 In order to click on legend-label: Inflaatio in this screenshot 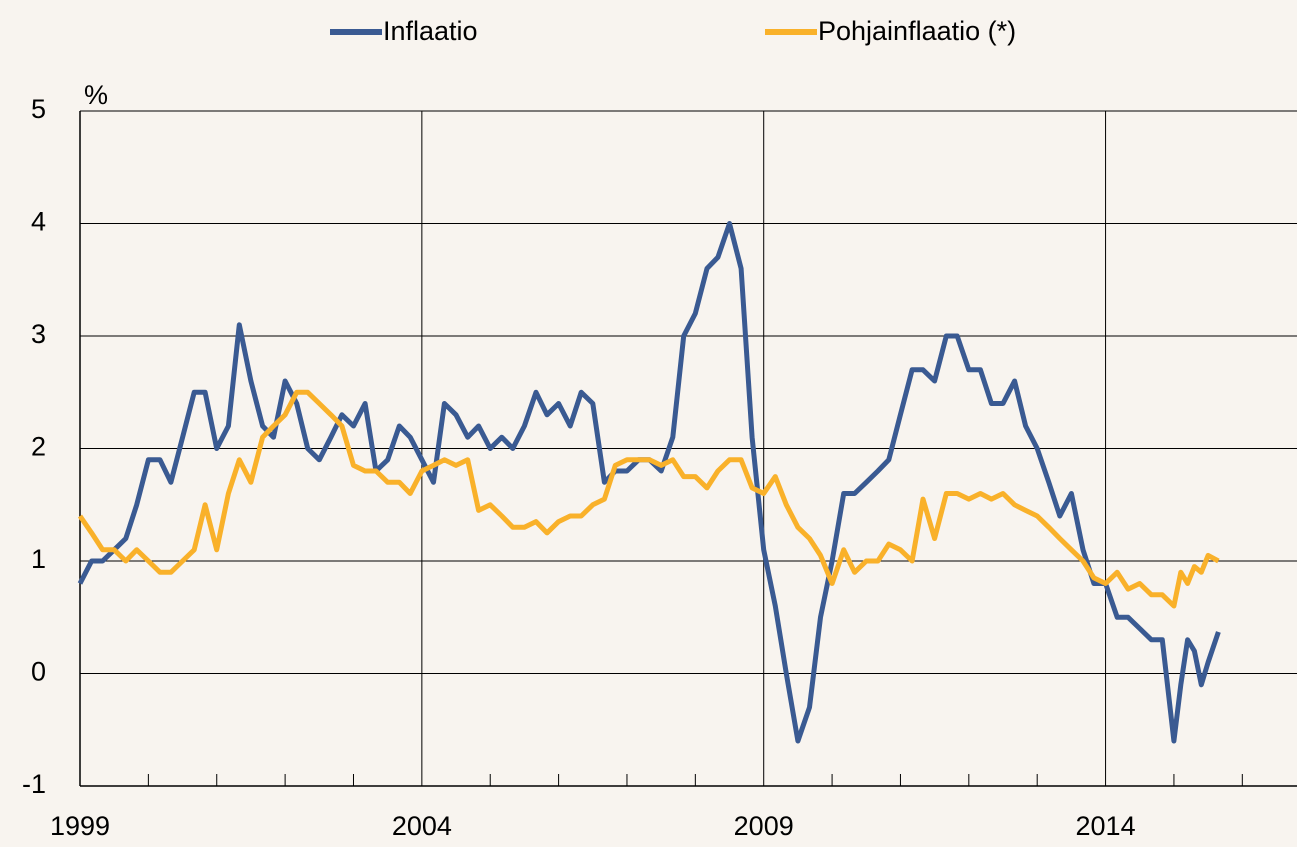, I will do `click(430, 31)`.